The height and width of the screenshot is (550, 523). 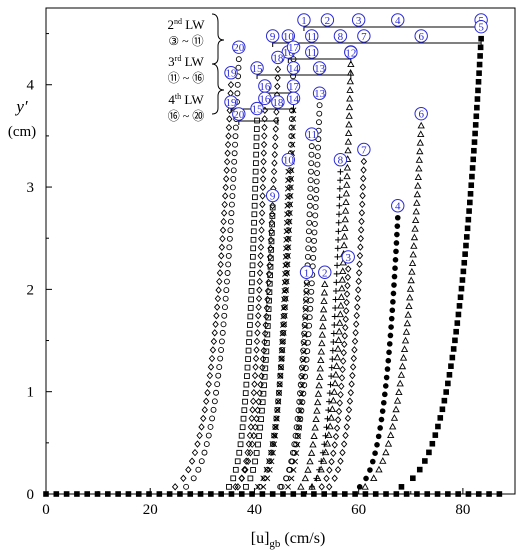 What do you see at coordinates (258, 69) in the screenshot?
I see `legend-marker-text: 15` at bounding box center [258, 69].